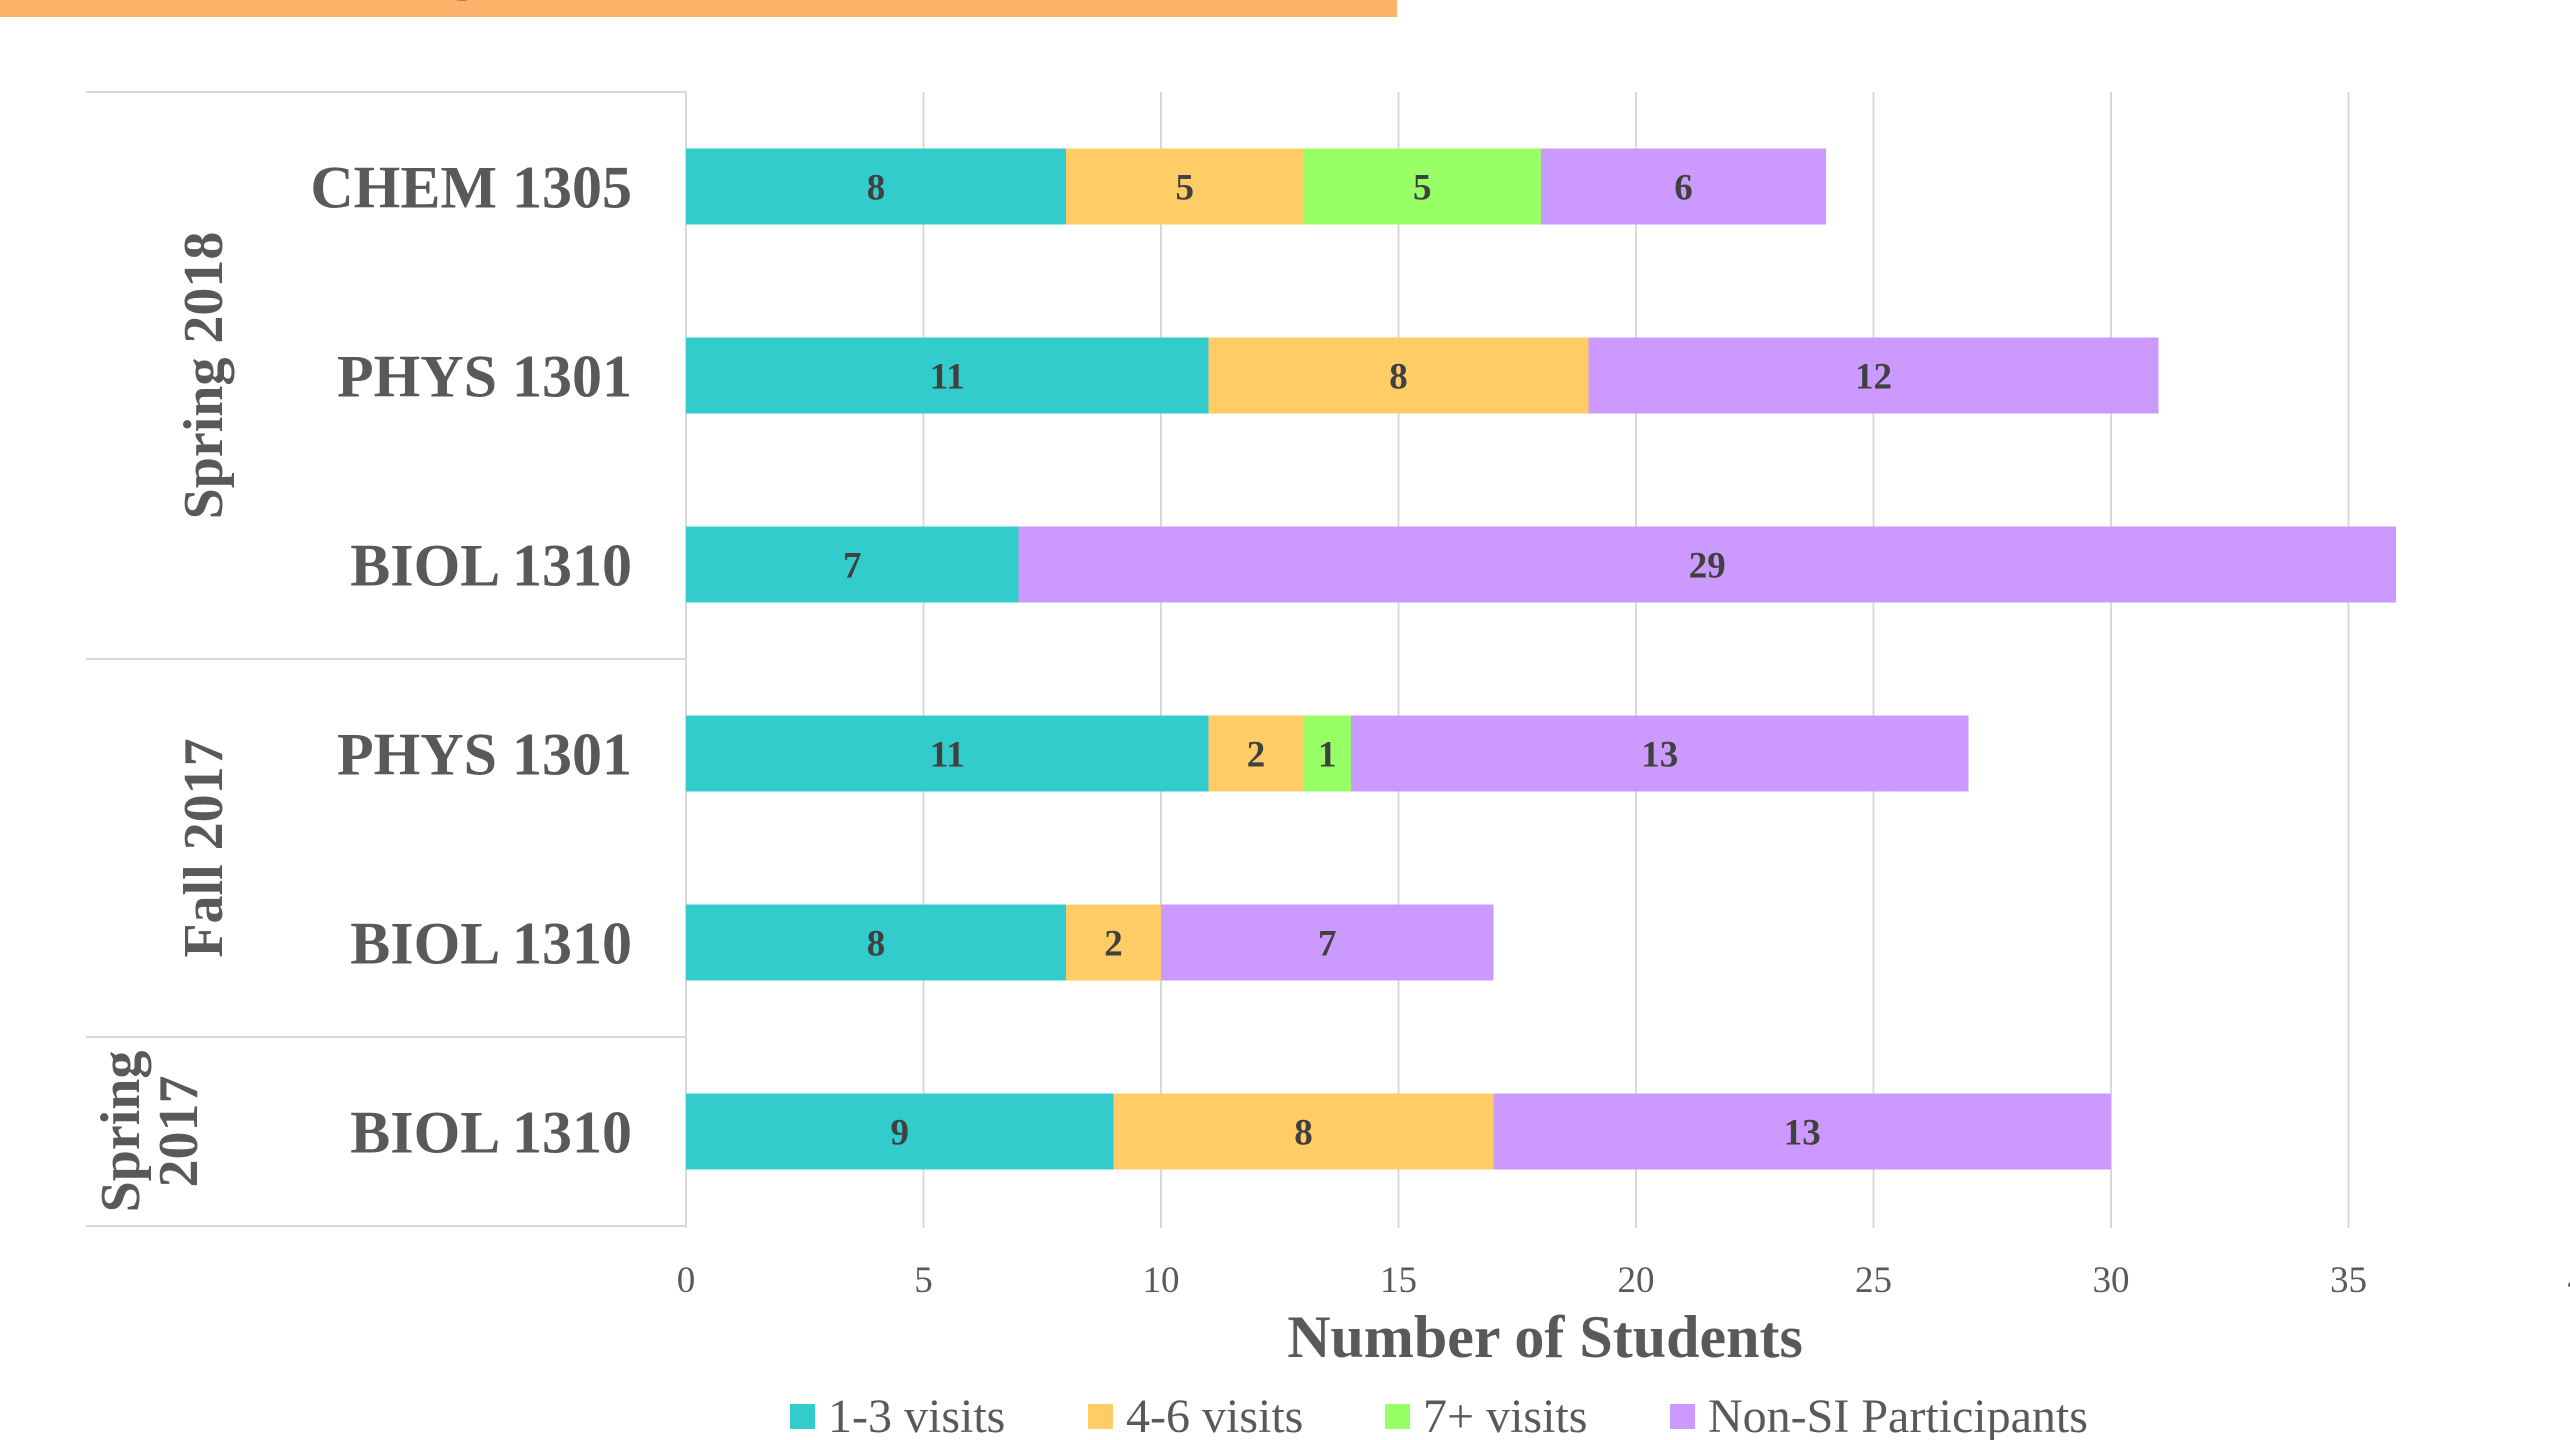 The height and width of the screenshot is (1440, 2570). Describe the element at coordinates (1161, 1280) in the screenshot. I see `x-tick-label: 10` at that location.